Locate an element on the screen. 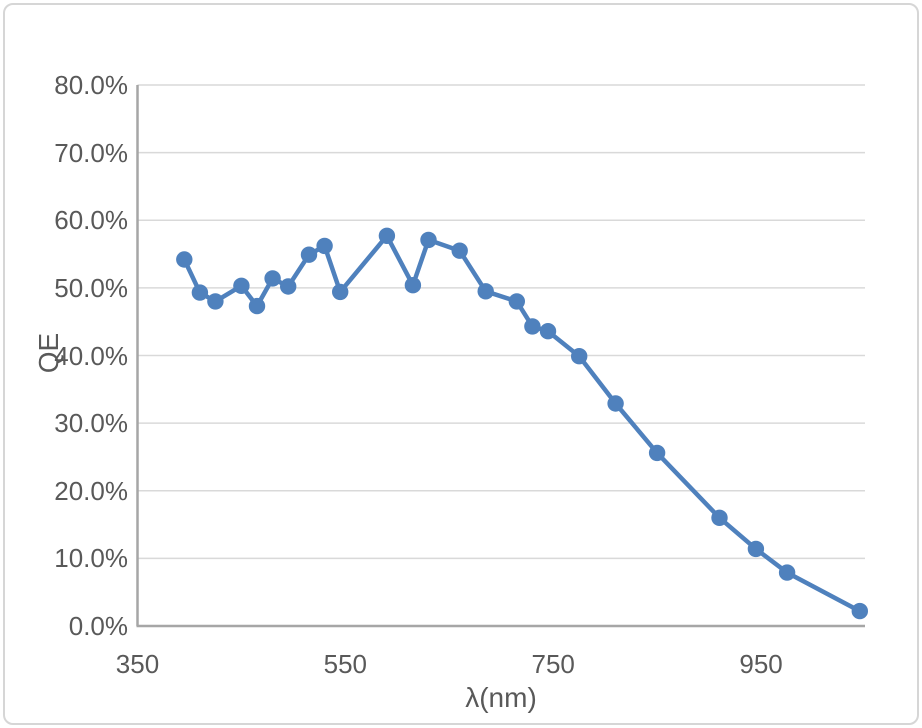 The image size is (922, 728). y-tick-label: 30.0% is located at coordinates (91, 423).